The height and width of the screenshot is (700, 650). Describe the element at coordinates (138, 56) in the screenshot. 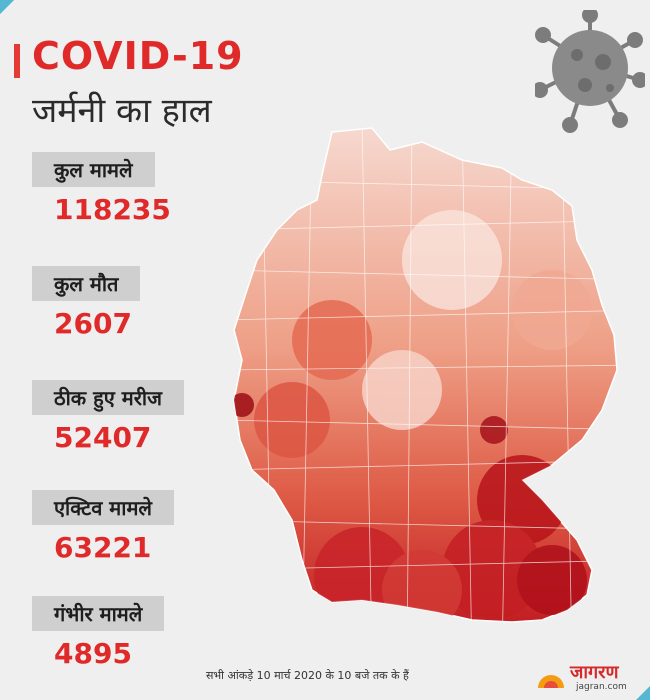

I see `page-title: COVID-19` at that location.